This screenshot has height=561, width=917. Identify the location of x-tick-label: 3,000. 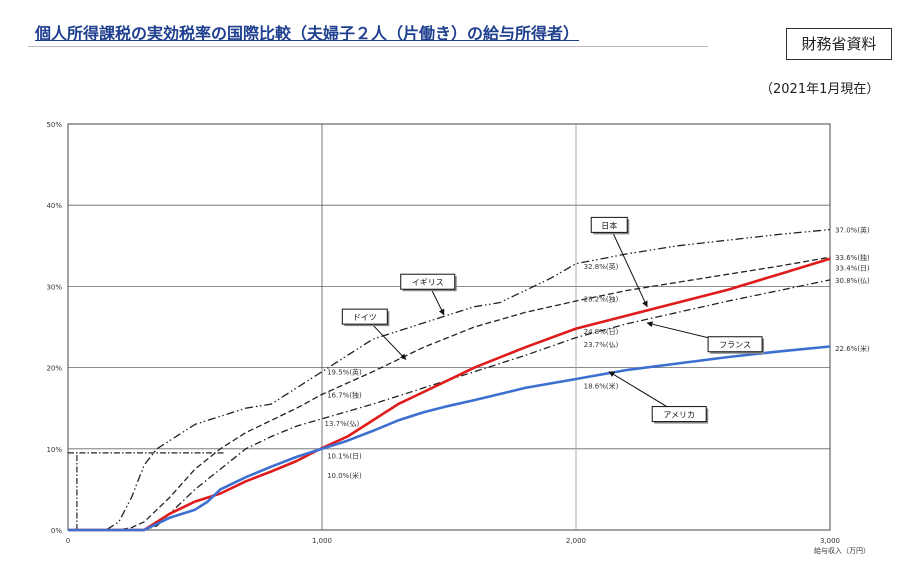
(830, 541).